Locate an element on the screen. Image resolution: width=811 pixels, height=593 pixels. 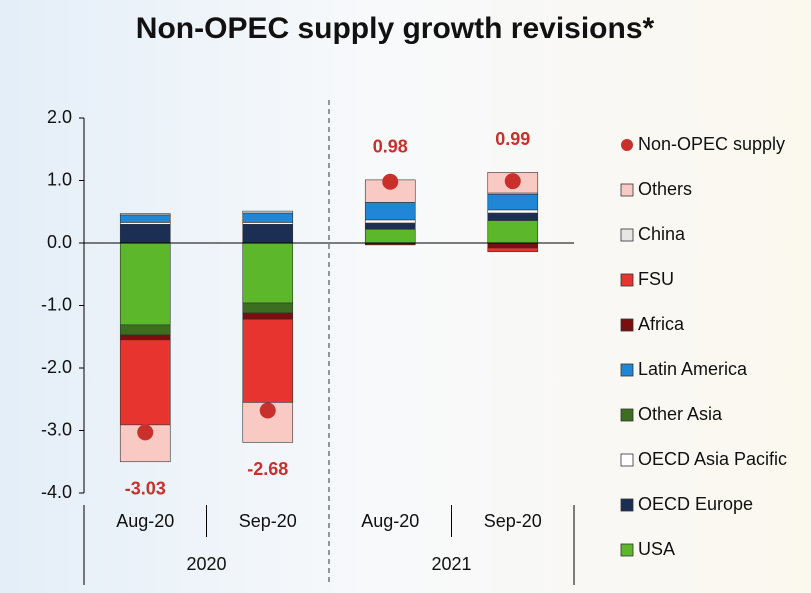
y-tick-label: 2.0 is located at coordinates (59, 117).